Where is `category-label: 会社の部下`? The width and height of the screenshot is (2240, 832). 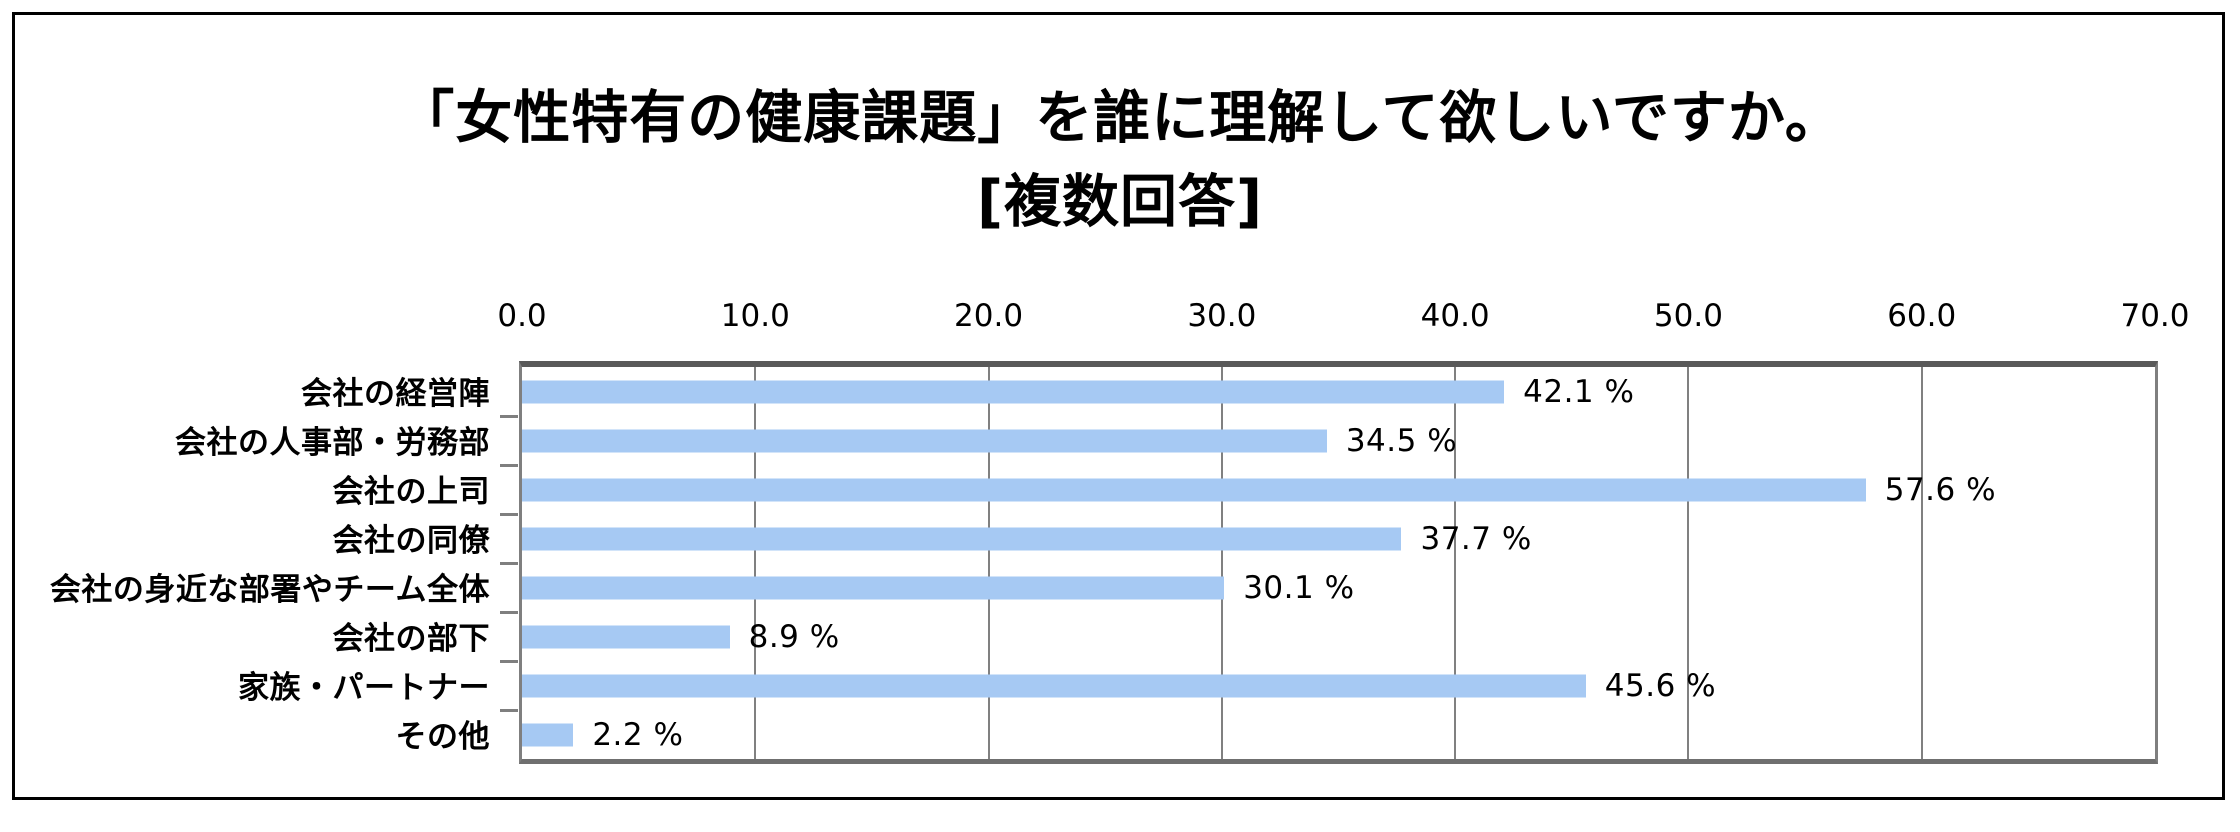 category-label: 会社の部下 is located at coordinates (411, 639).